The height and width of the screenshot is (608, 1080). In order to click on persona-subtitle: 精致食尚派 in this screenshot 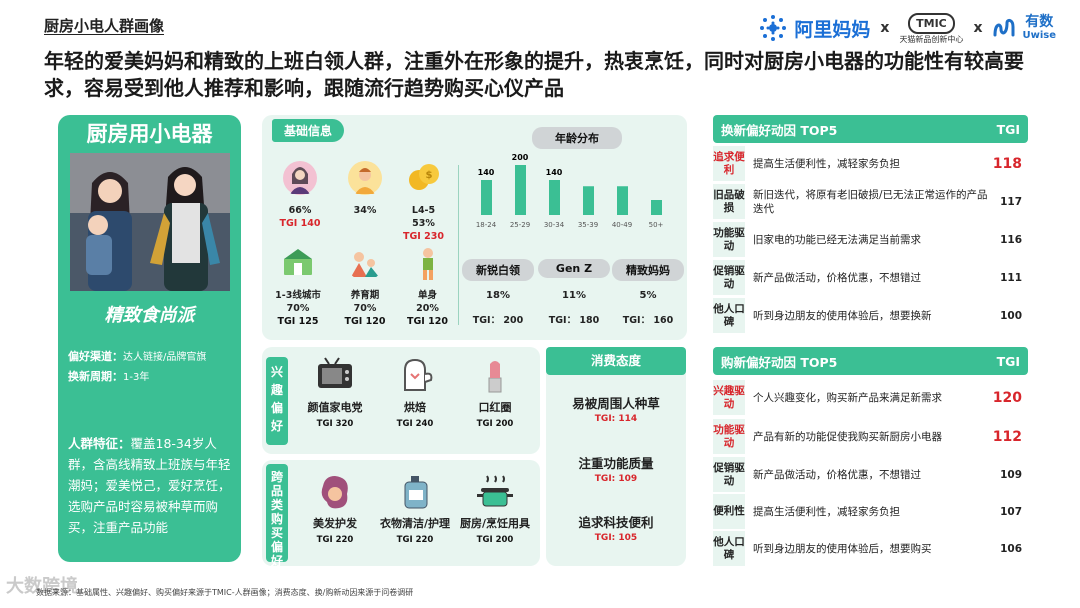, I will do `click(149, 315)`.